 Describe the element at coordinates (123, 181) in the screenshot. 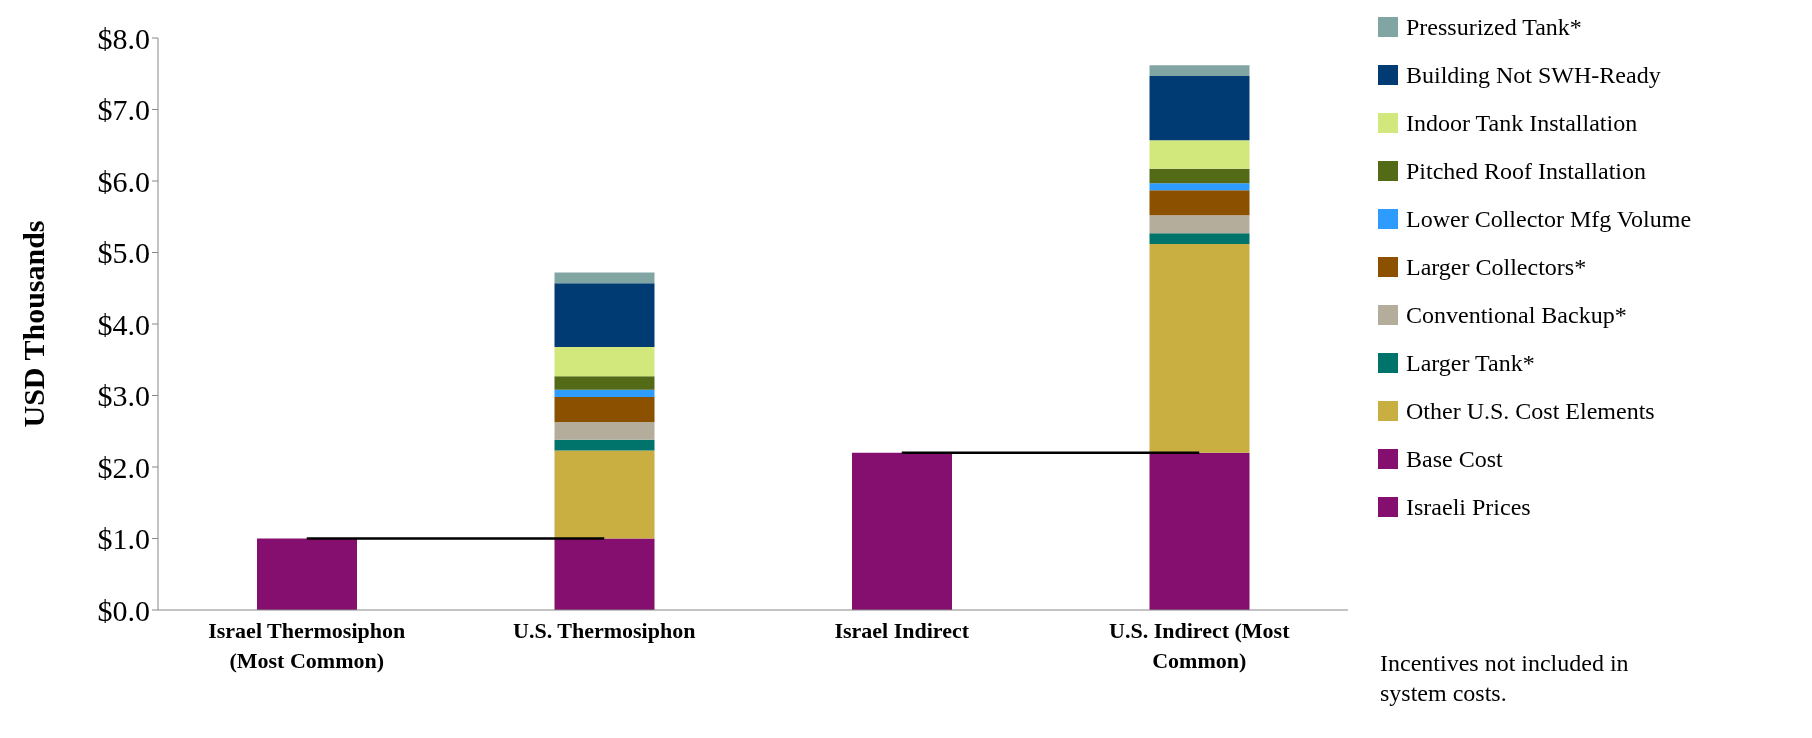

I see `y-tick-label: $6.0` at that location.